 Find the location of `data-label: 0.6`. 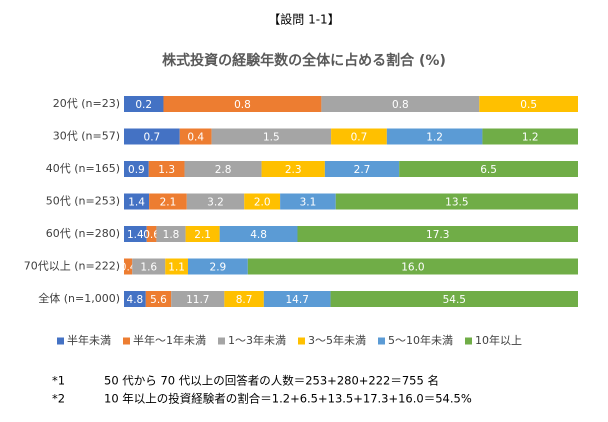

data-label: 0.6 is located at coordinates (151, 235).